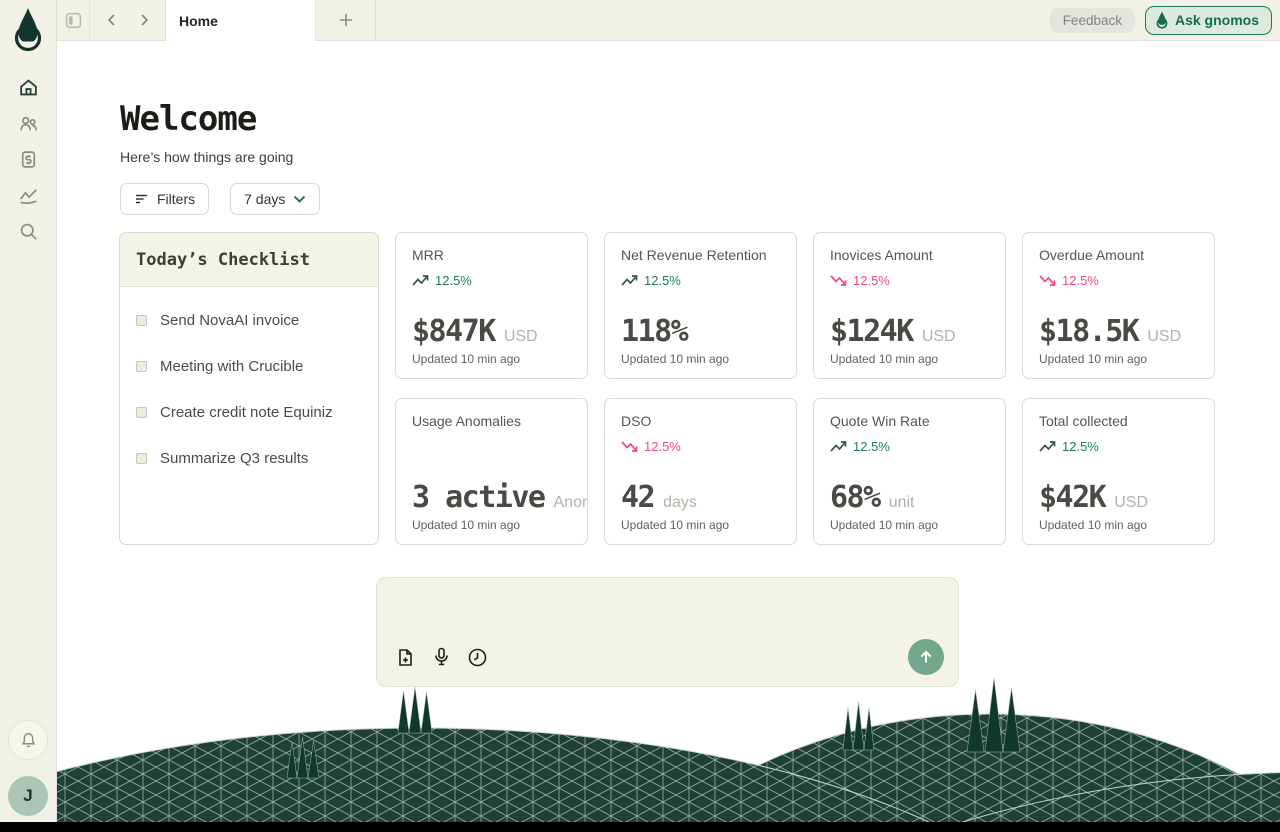  I want to click on ask-gnomos-button: Ask gnomos, so click(1208, 20).